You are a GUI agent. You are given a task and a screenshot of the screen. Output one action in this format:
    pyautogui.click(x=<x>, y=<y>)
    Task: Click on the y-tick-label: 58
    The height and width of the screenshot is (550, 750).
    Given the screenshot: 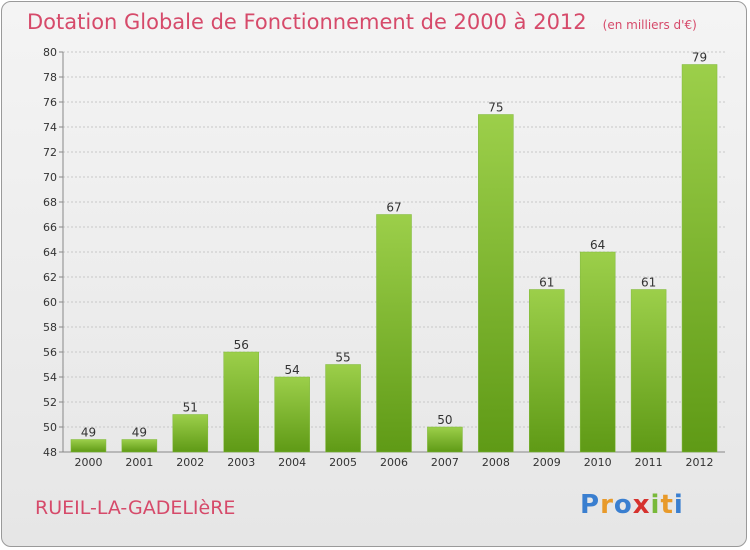 What is the action you would take?
    pyautogui.click(x=50, y=327)
    